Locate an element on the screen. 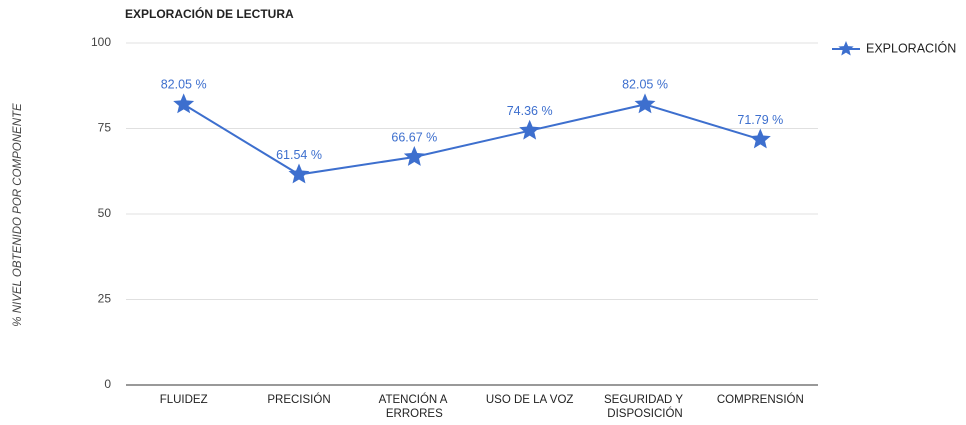 Image resolution: width=966 pixels, height=425 pixels. data-label: 66.67 % is located at coordinates (414, 137).